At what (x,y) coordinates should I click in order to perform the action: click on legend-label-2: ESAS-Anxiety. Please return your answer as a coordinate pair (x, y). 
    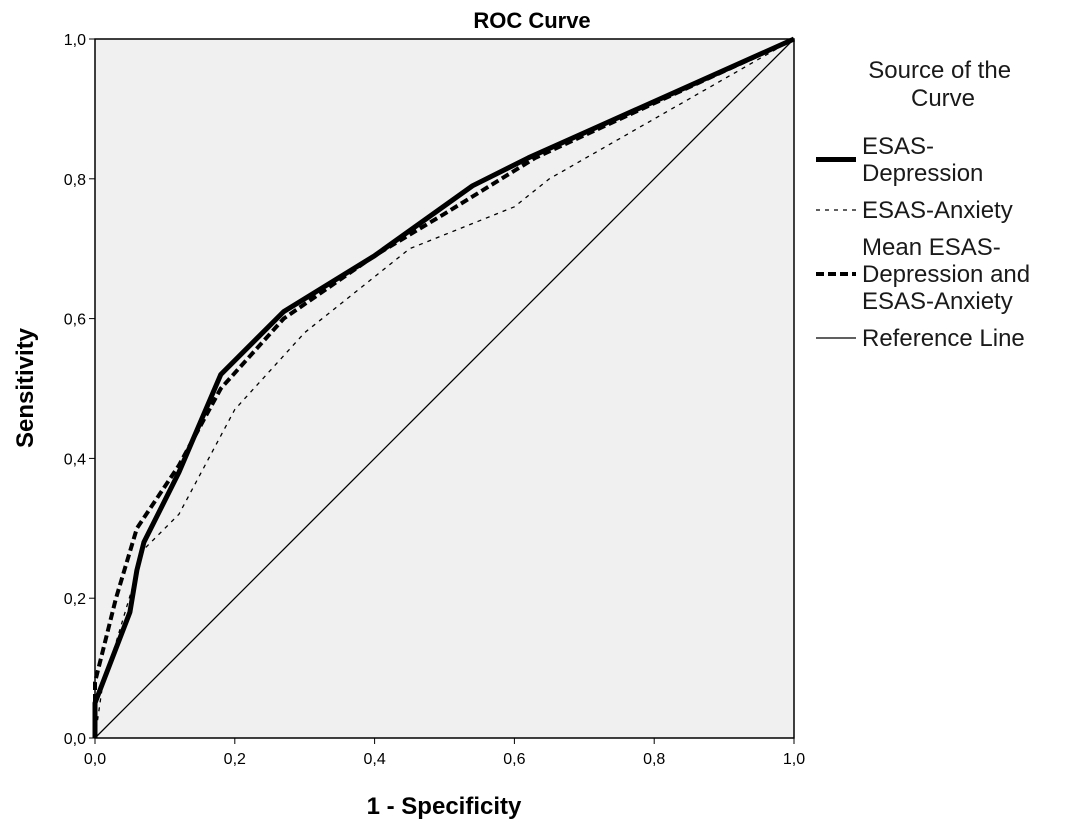
    Looking at the image, I should click on (937, 210).